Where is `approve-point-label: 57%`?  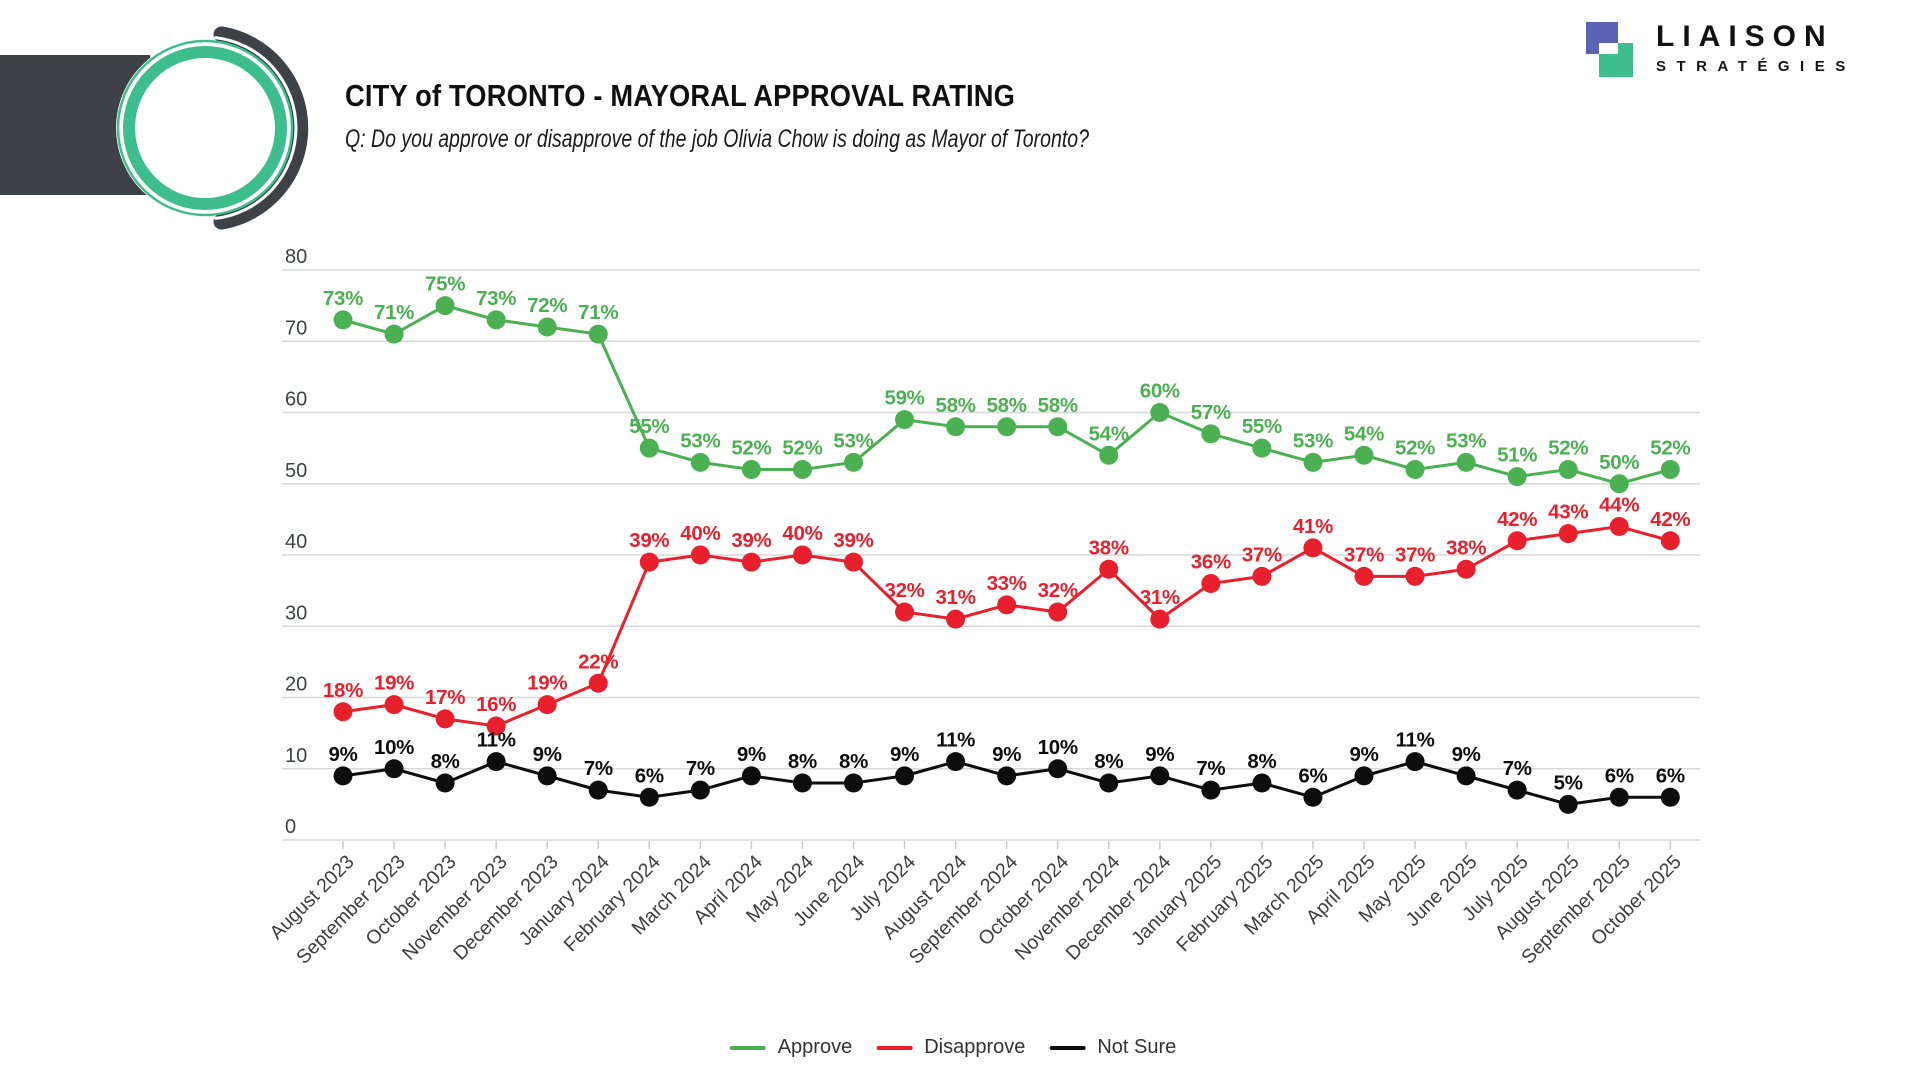 approve-point-label: 57% is located at coordinates (1211, 412).